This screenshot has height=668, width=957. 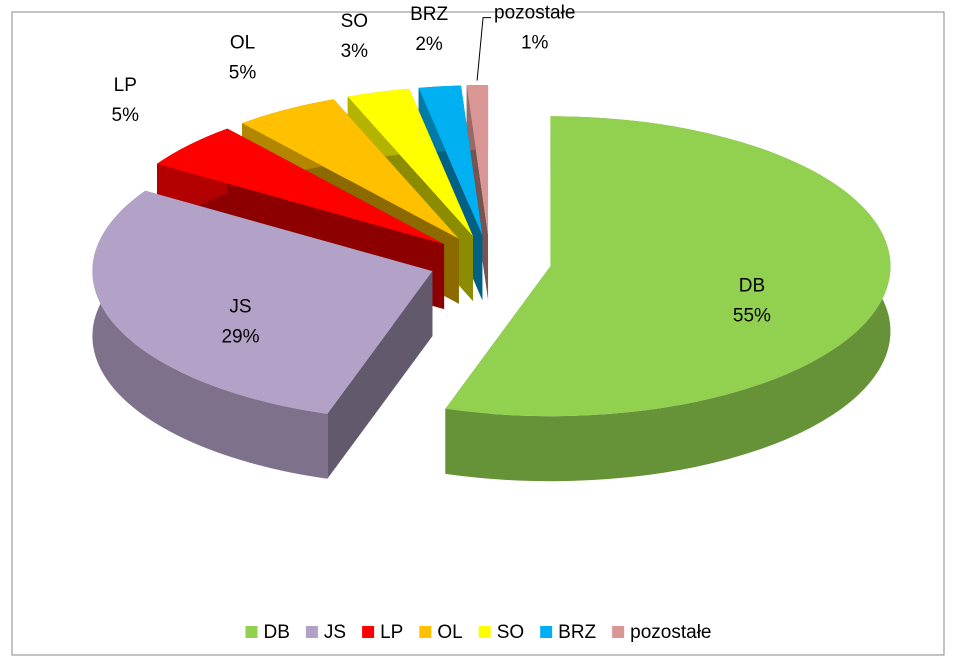 What do you see at coordinates (335, 632) in the screenshot?
I see `legend-label: JS` at bounding box center [335, 632].